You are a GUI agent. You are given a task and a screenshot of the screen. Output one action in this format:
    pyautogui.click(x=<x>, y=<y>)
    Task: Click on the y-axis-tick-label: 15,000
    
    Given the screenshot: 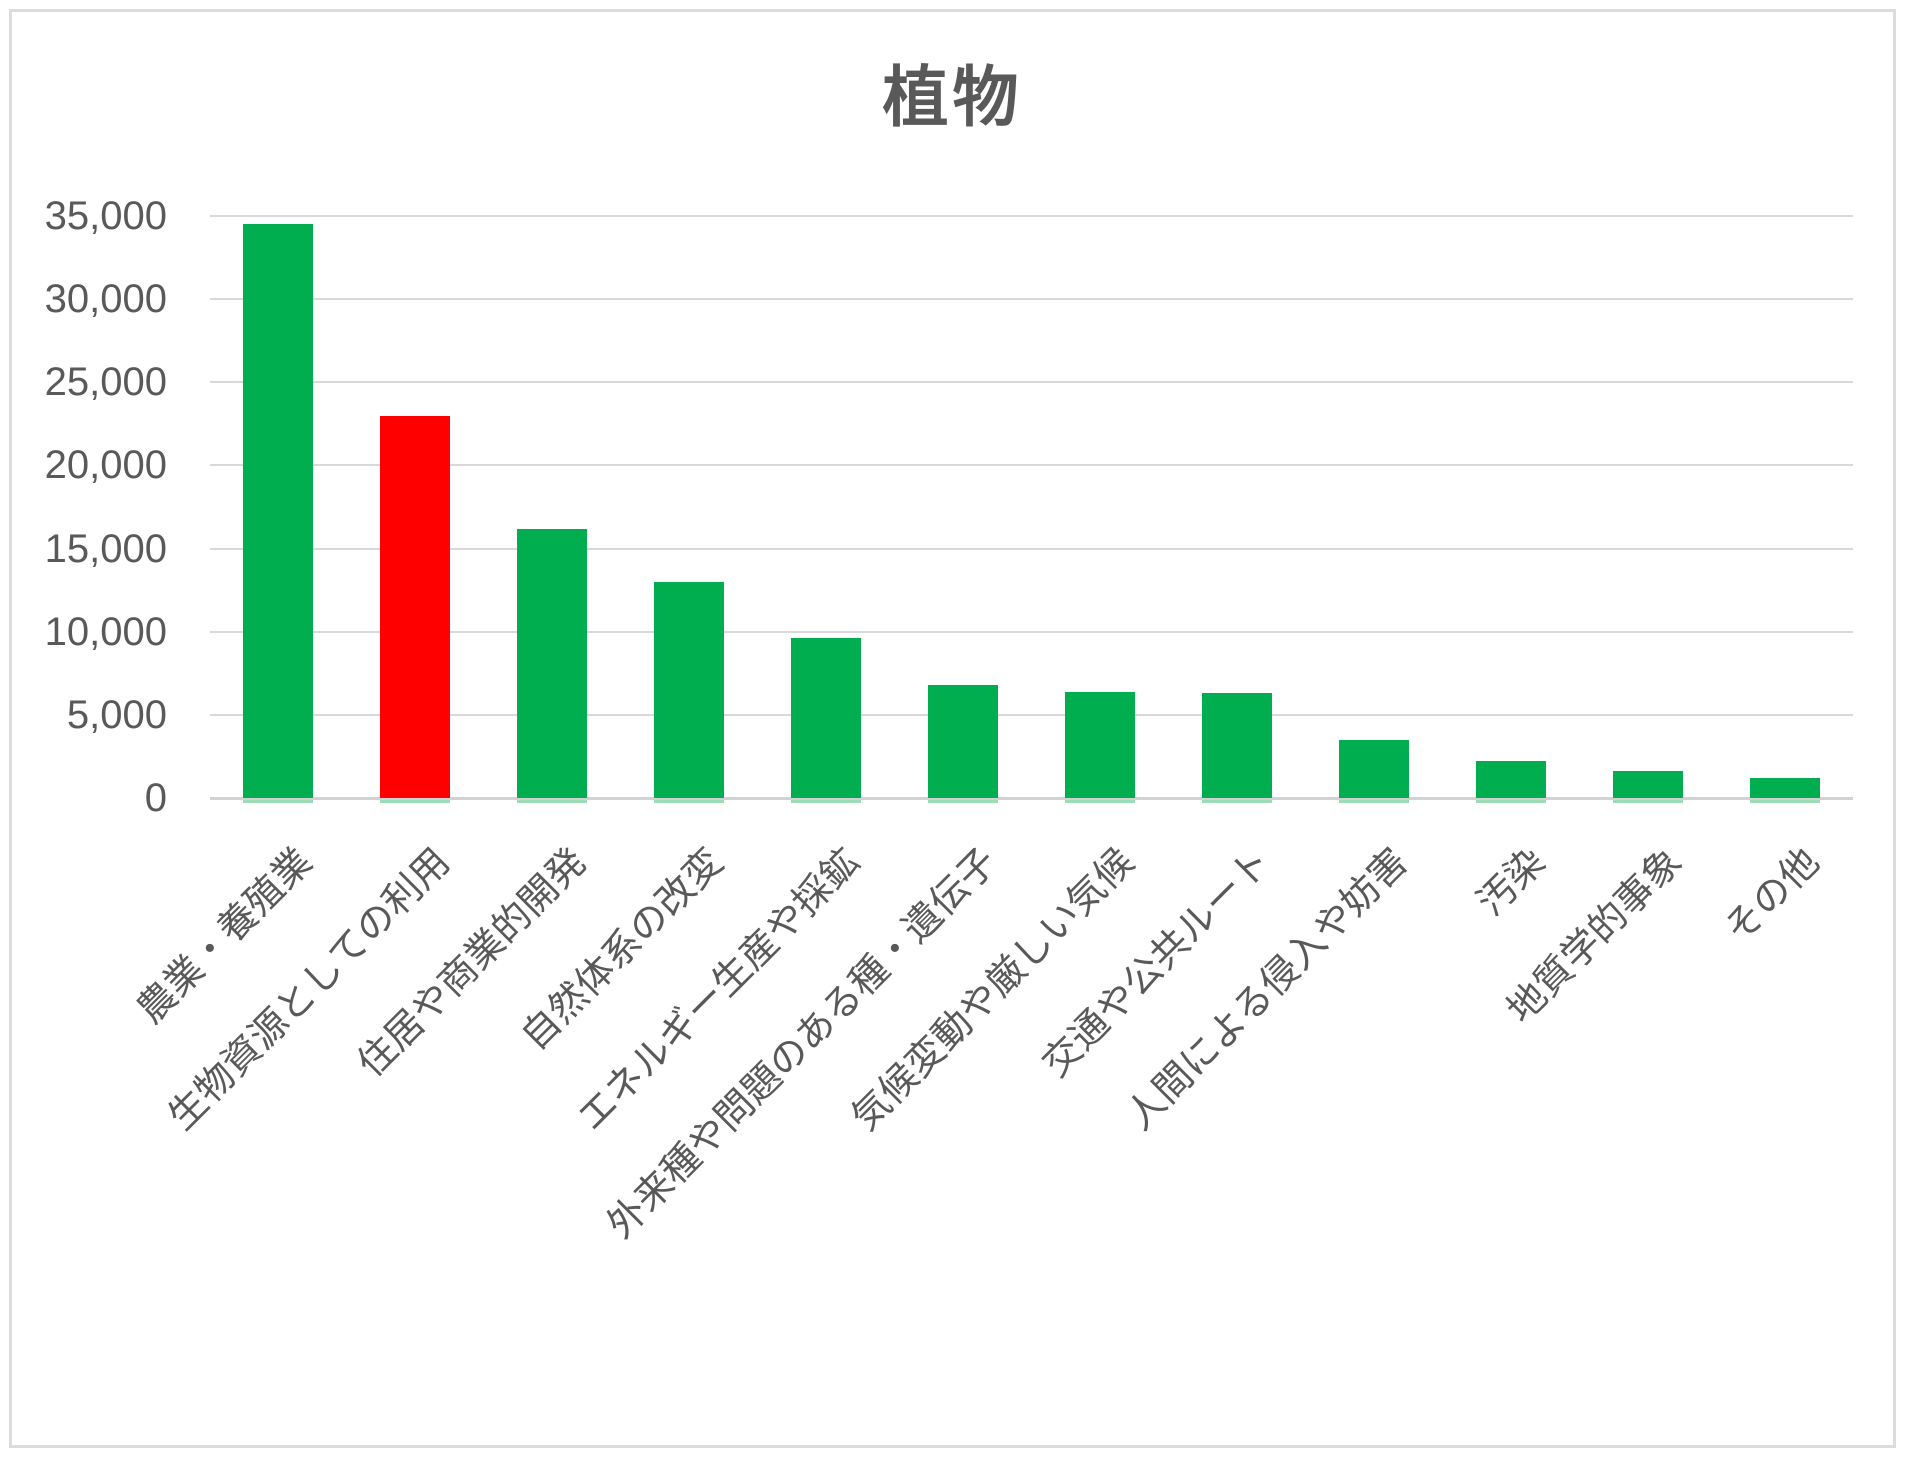 What is the action you would take?
    pyautogui.click(x=105, y=548)
    